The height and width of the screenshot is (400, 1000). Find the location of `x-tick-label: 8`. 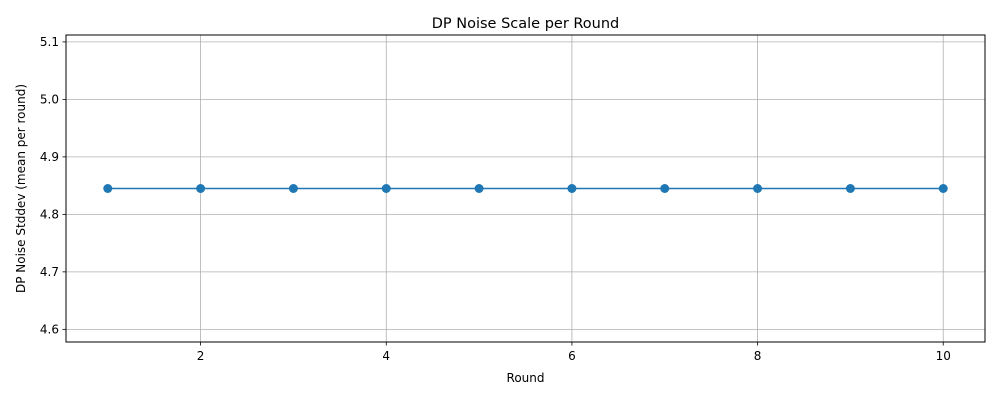

x-tick-label: 8 is located at coordinates (758, 356).